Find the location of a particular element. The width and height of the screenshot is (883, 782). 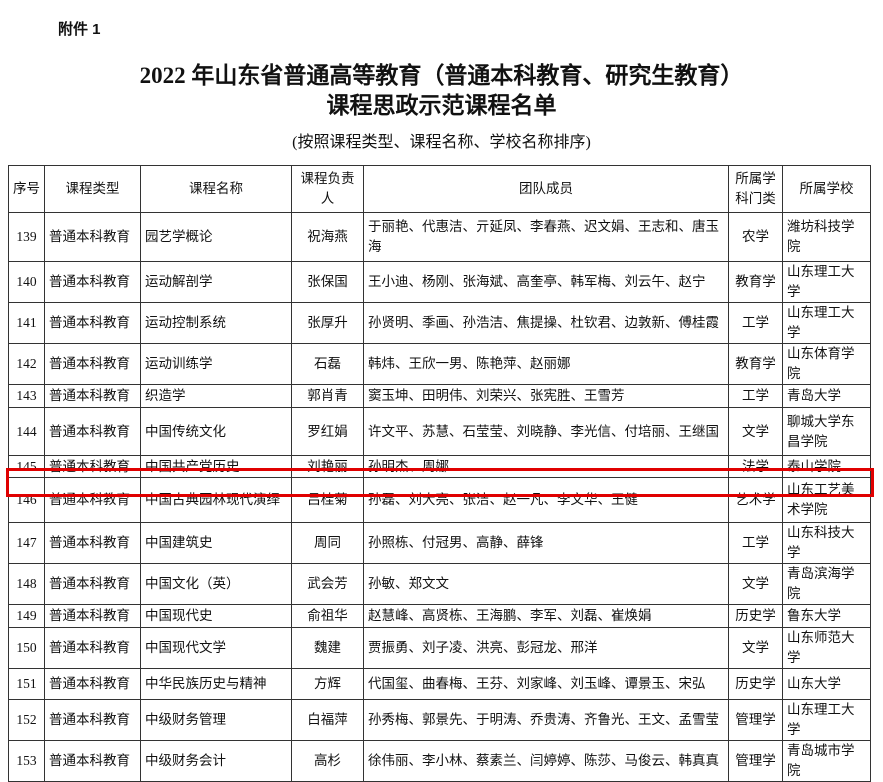

cell-leader: 俞祖华 is located at coordinates (327, 616).